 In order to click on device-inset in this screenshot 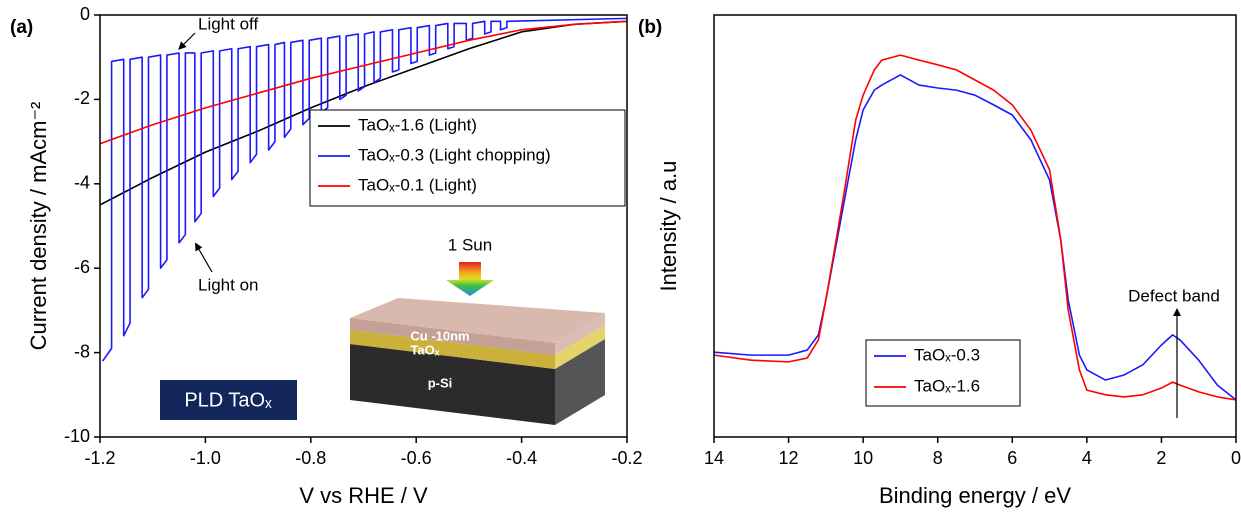, I will do `click(477, 361)`.